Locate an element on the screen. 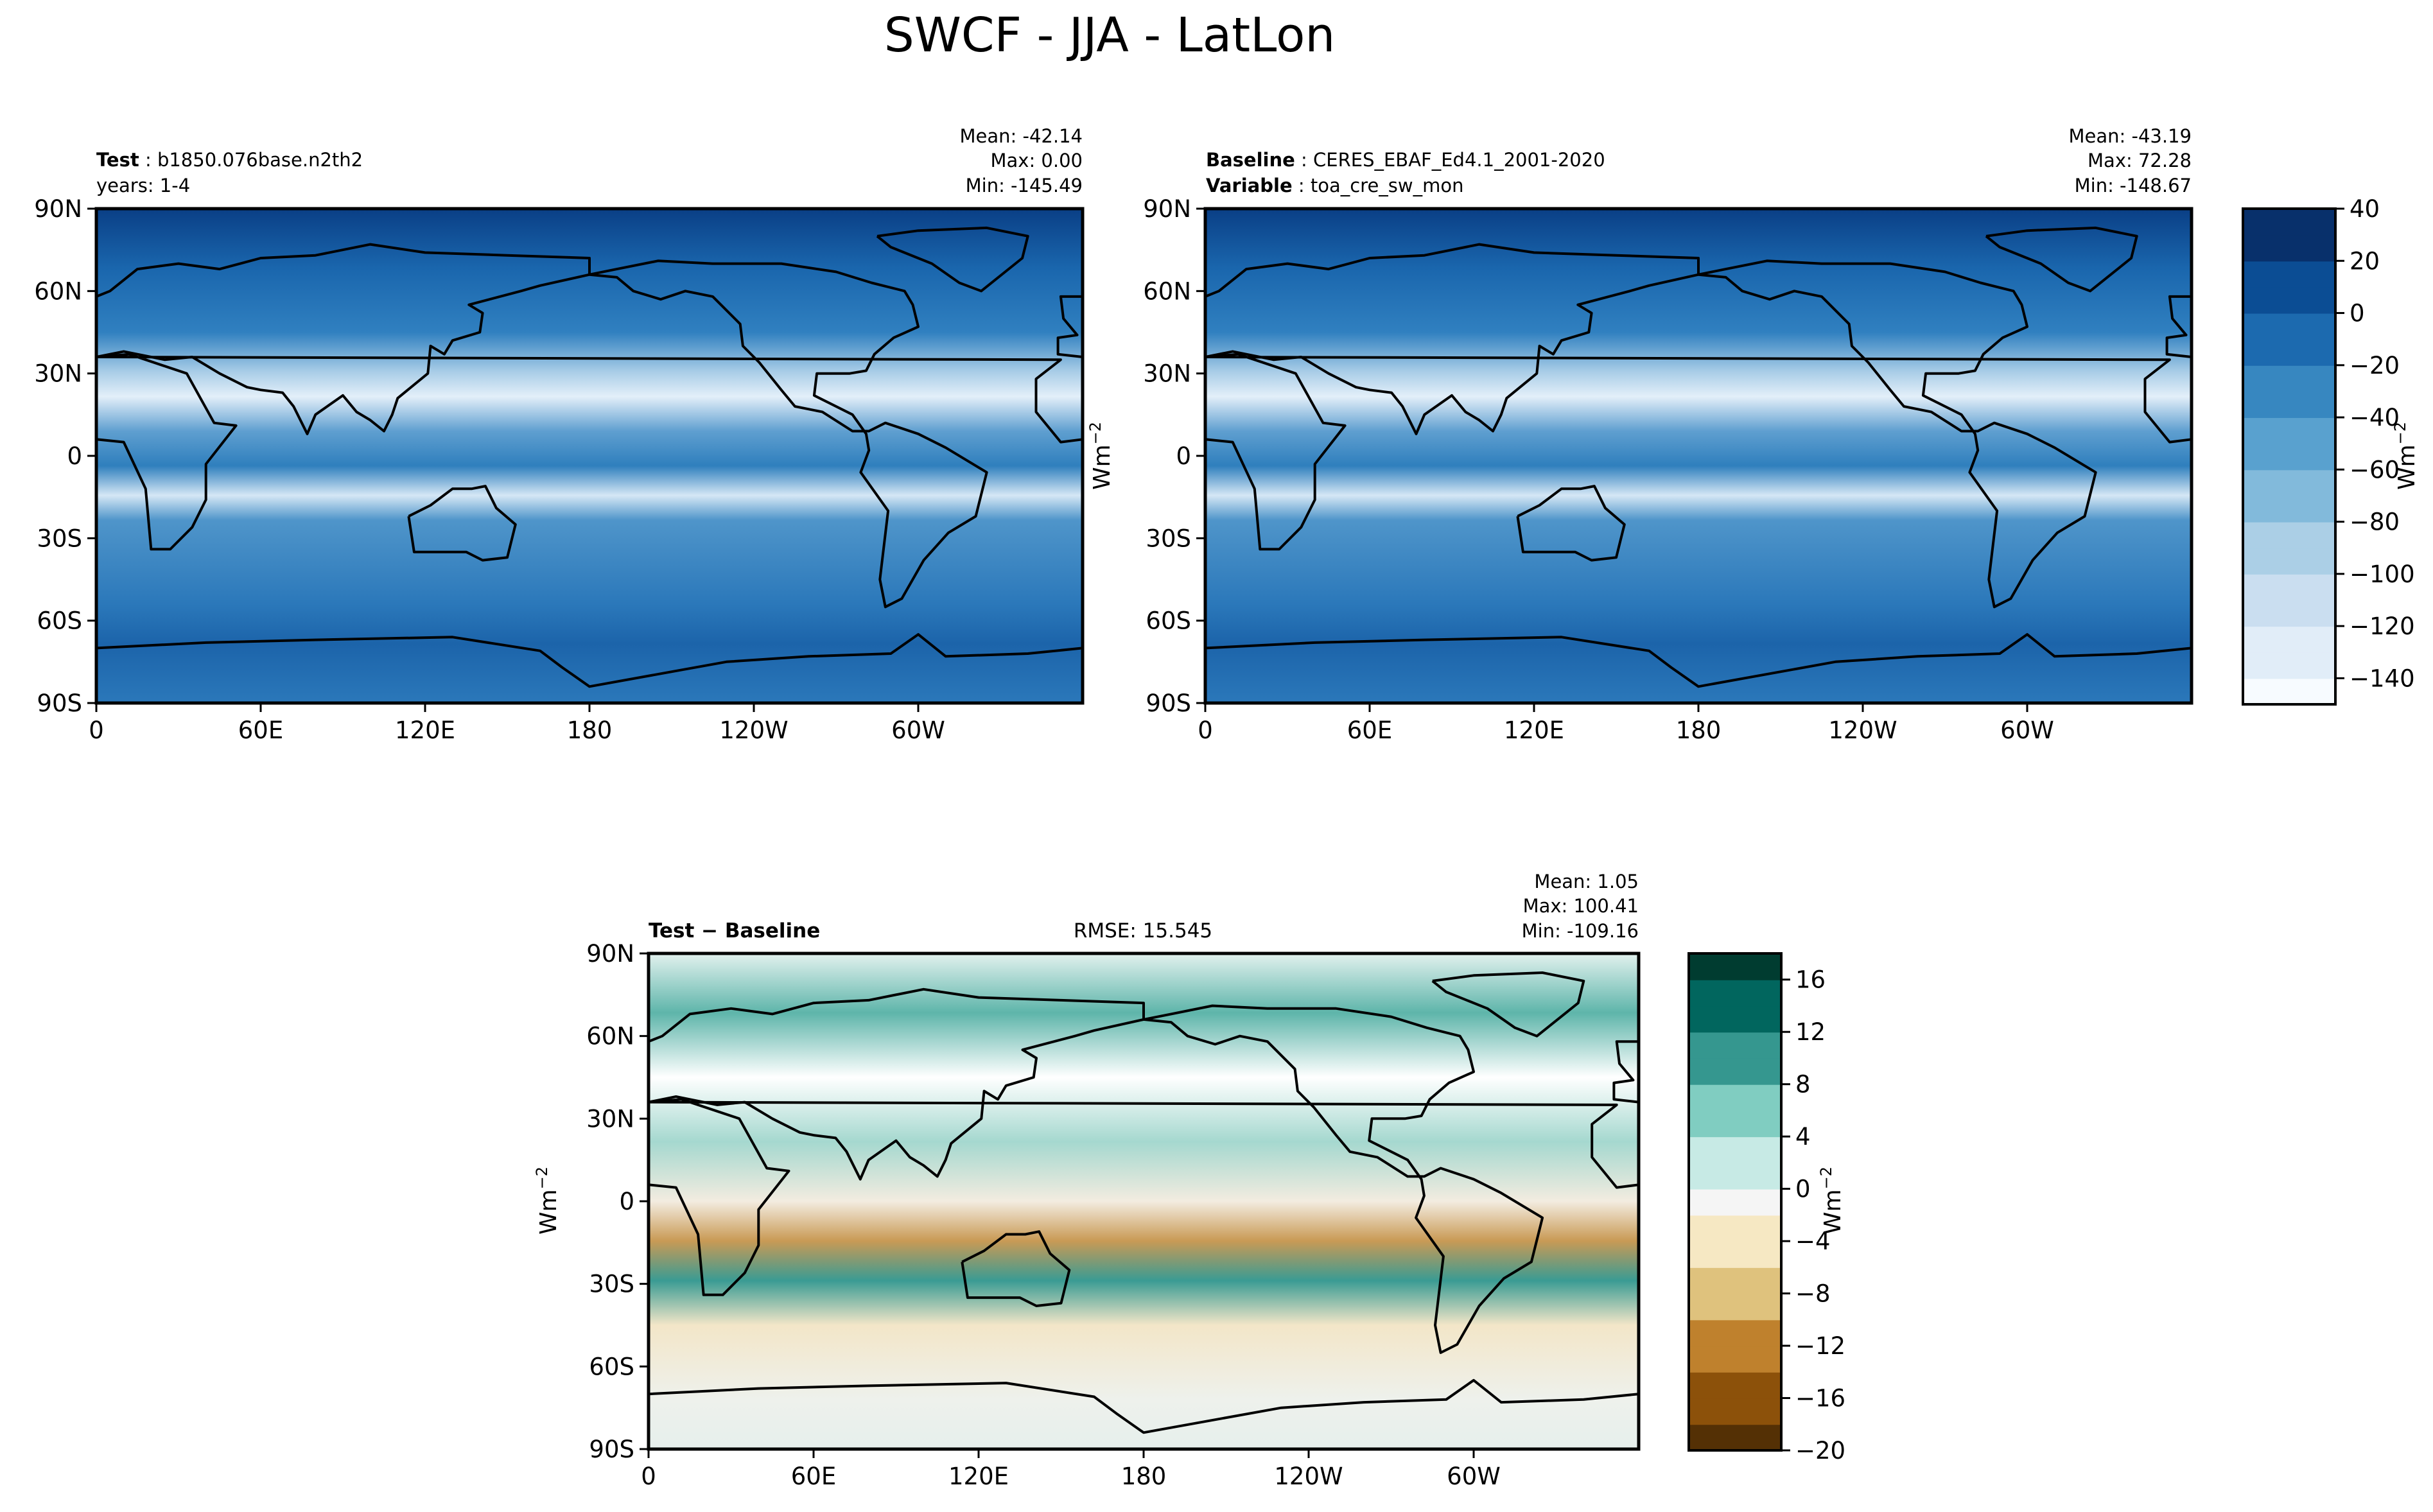 This screenshot has height=1512, width=2433. test-label: Test : b1850.076base.n2th2 is located at coordinates (229, 160).